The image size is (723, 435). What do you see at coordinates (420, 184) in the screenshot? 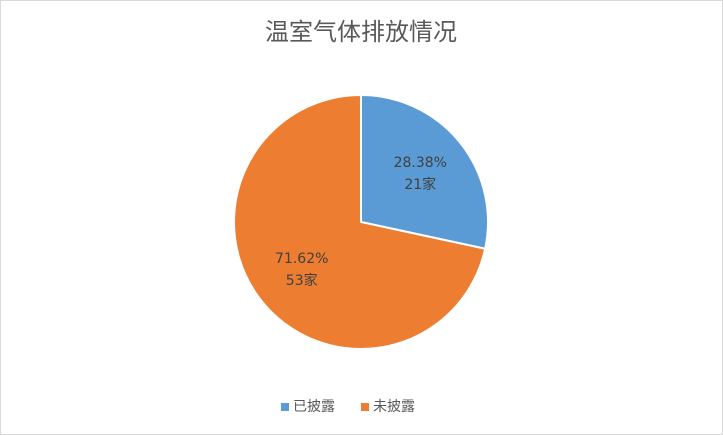
I see `data-label: 21家` at bounding box center [420, 184].